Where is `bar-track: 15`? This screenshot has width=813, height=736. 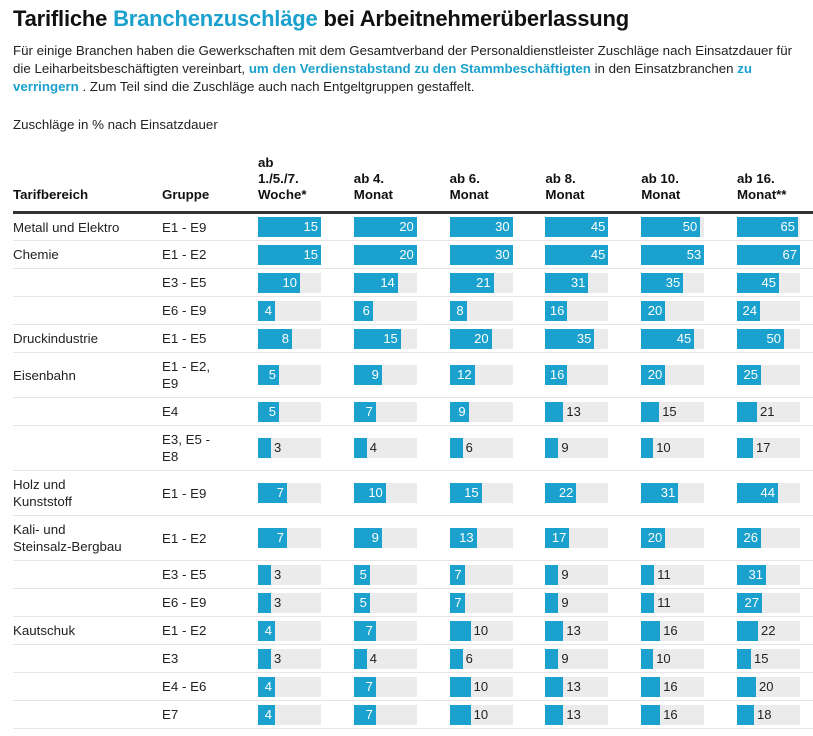 bar-track: 15 is located at coordinates (385, 338).